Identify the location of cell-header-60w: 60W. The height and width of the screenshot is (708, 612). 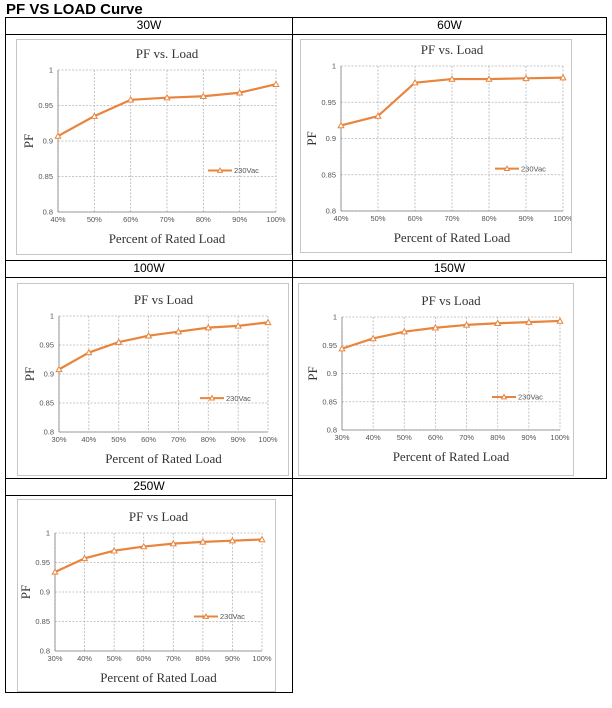
(449, 25).